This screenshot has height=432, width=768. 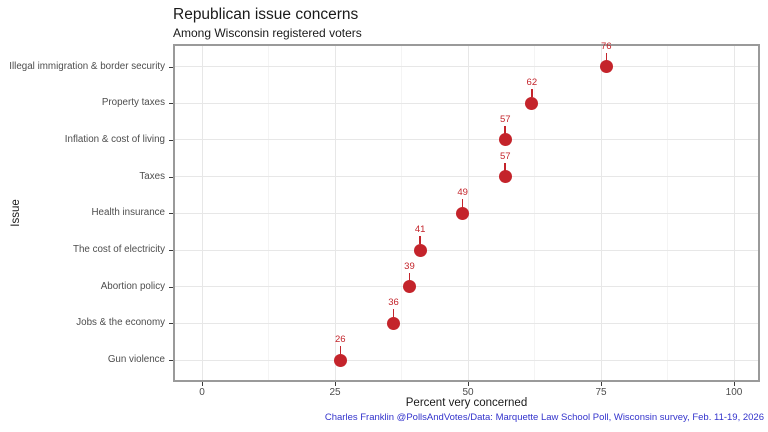 I want to click on y-axis-label: Inflation & cost of living, so click(x=114, y=139).